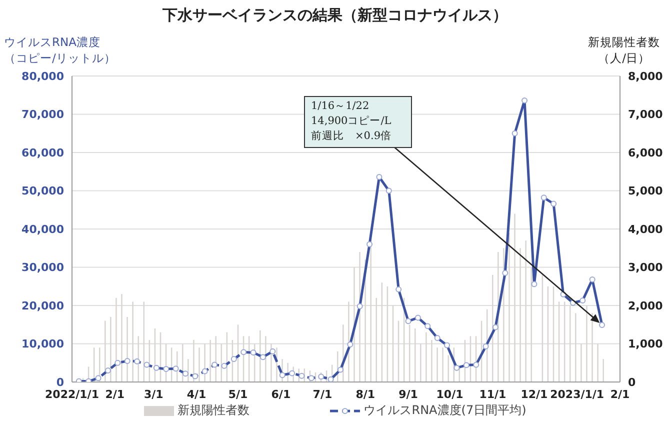 Image resolution: width=670 pixels, height=430 pixels. What do you see at coordinates (43, 191) in the screenshot?
I see `y-tick-label: 50,000` at bounding box center [43, 191].